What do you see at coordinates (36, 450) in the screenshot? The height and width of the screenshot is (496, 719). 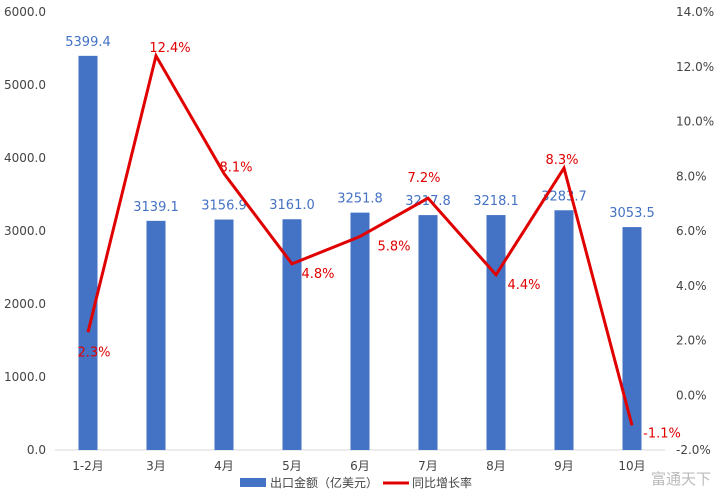 I see `y-left-tick: 0.0` at bounding box center [36, 450].